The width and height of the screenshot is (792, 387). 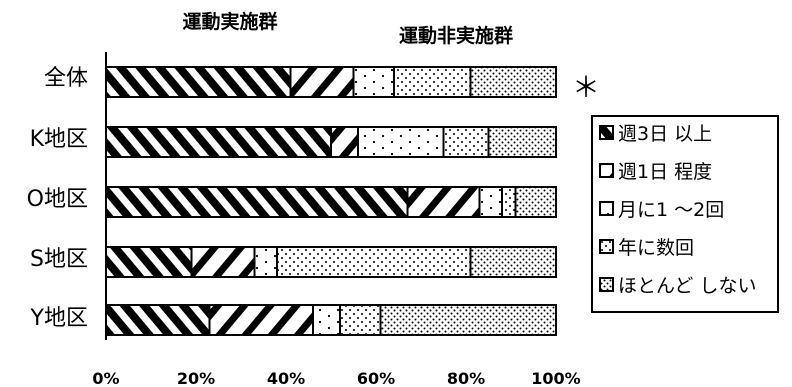 I want to click on legend: 週3日 以上 週1日 程度 月に1 ～2回 年に数回 ほとんど しない, so click(x=685, y=214).